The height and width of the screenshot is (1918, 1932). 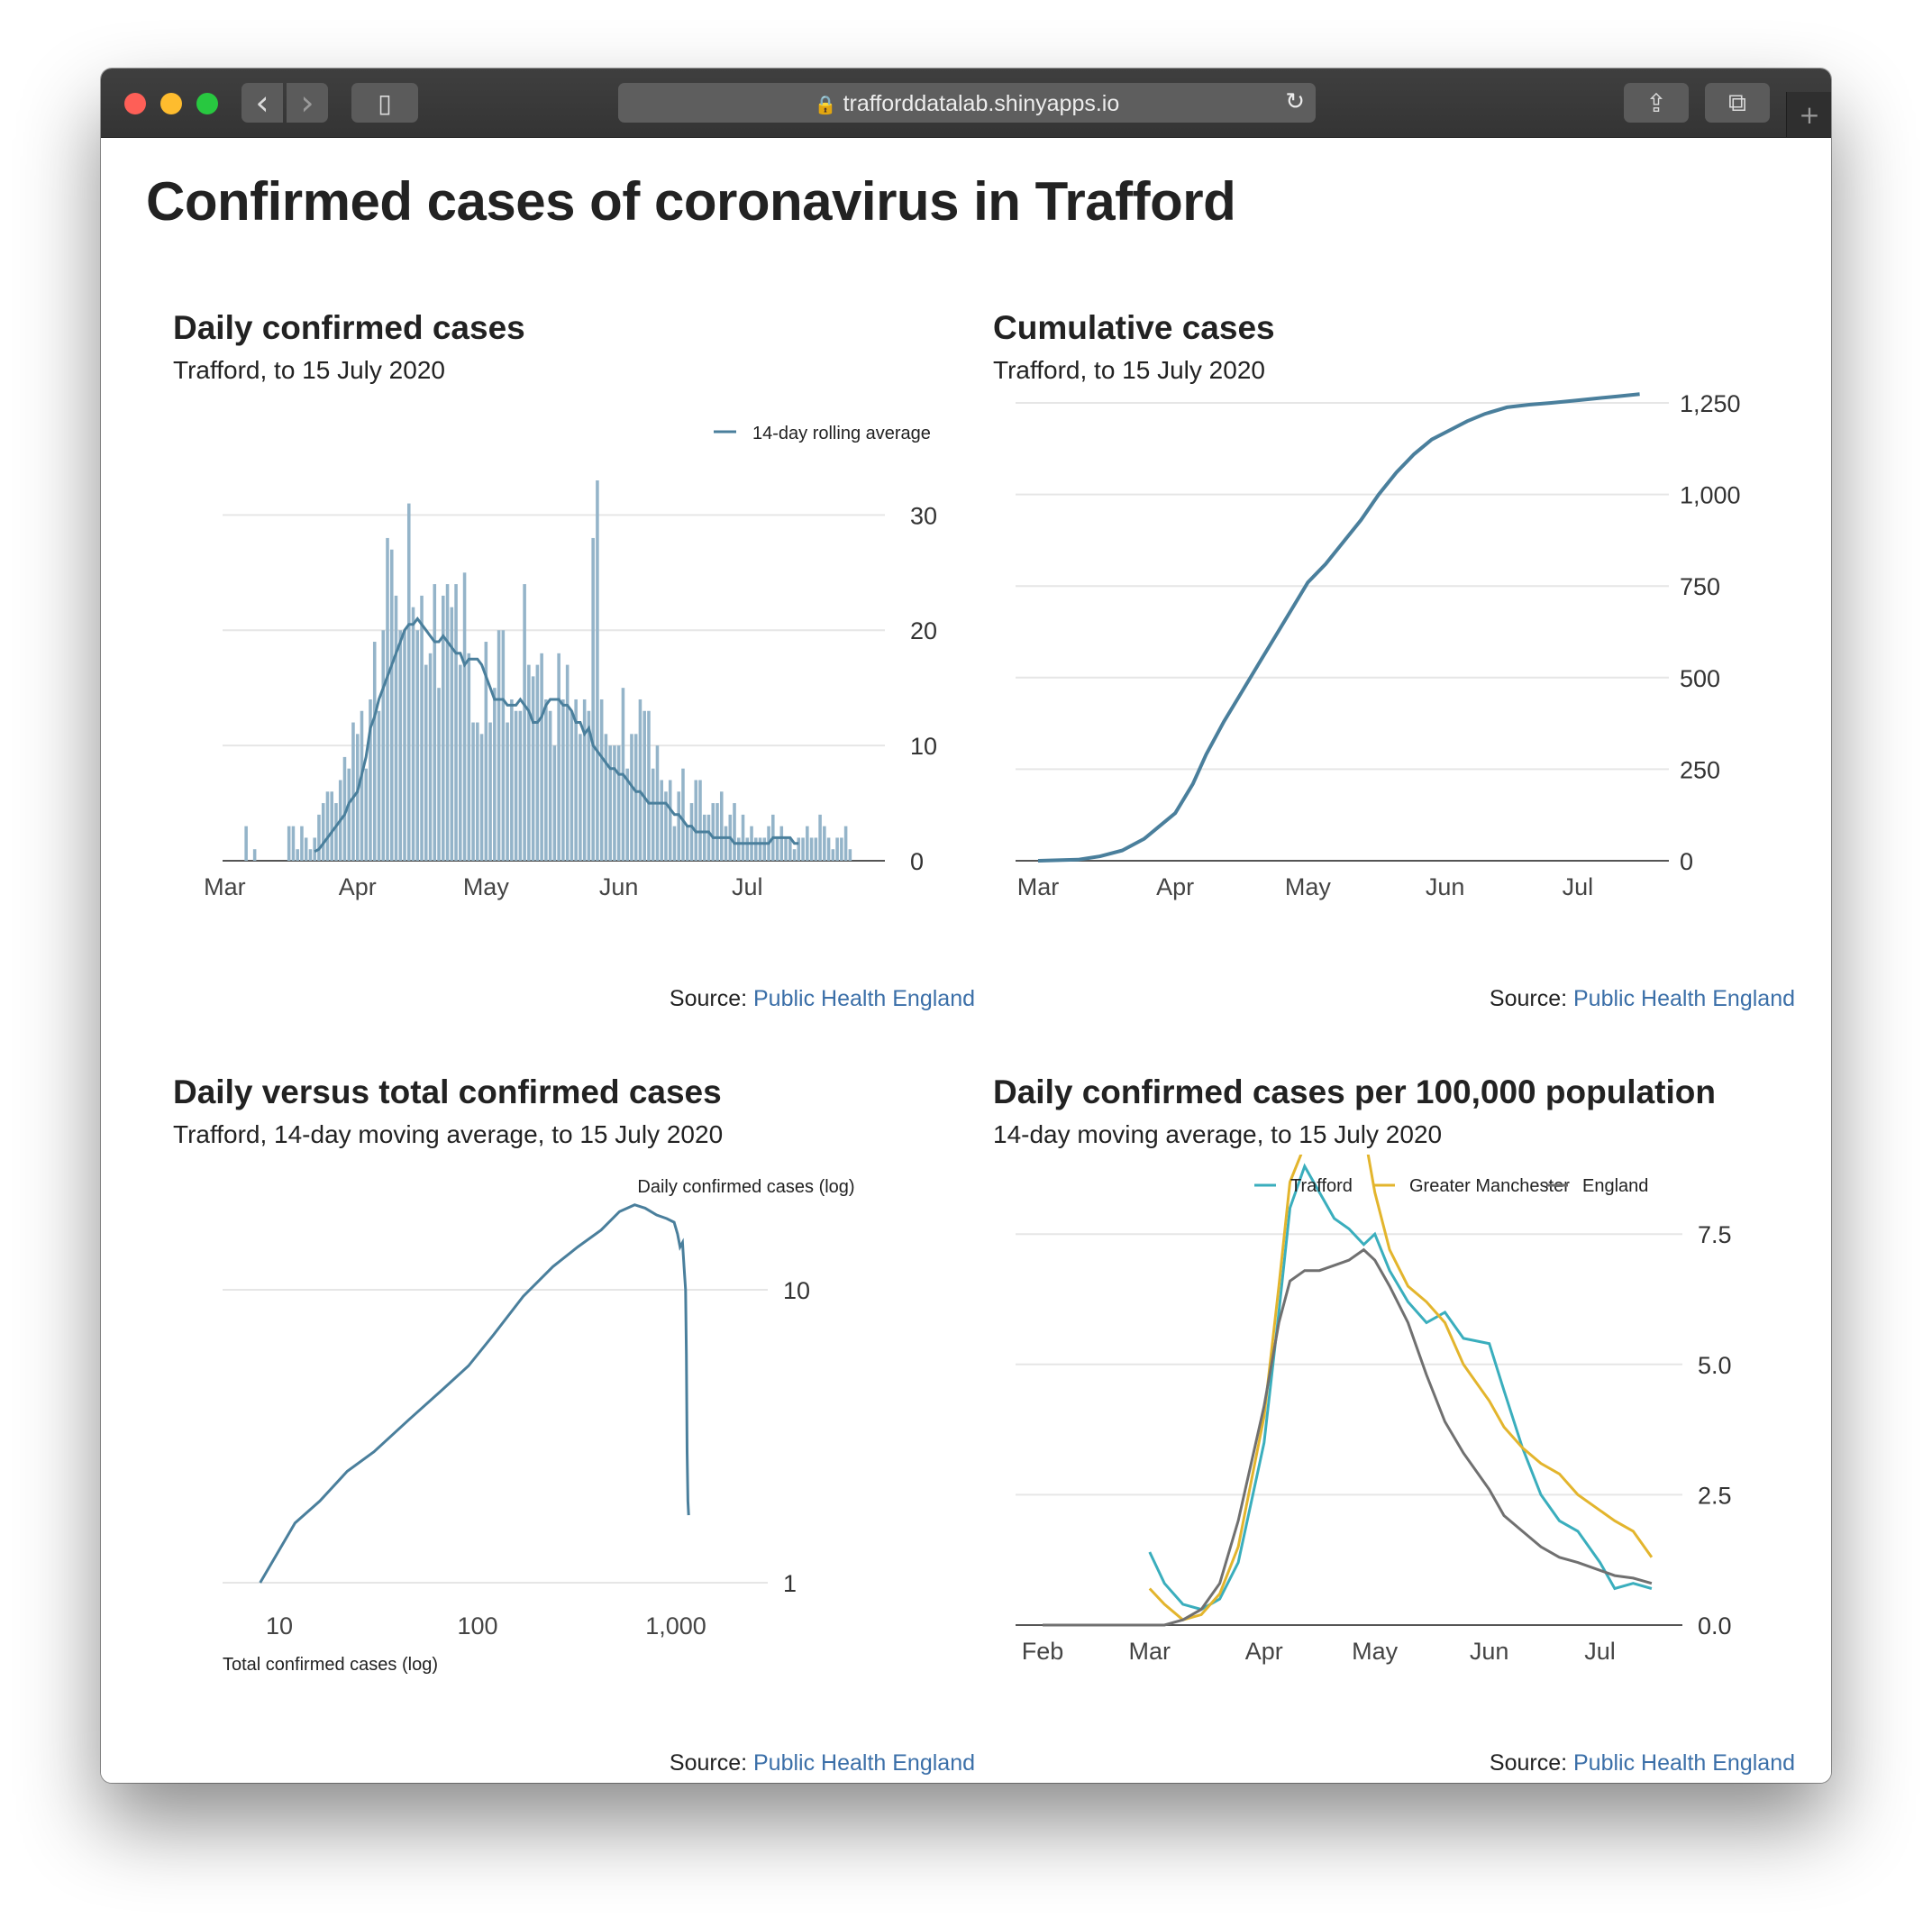 What do you see at coordinates (349, 327) in the screenshot?
I see `chart-title: Daily confirmed cases` at bounding box center [349, 327].